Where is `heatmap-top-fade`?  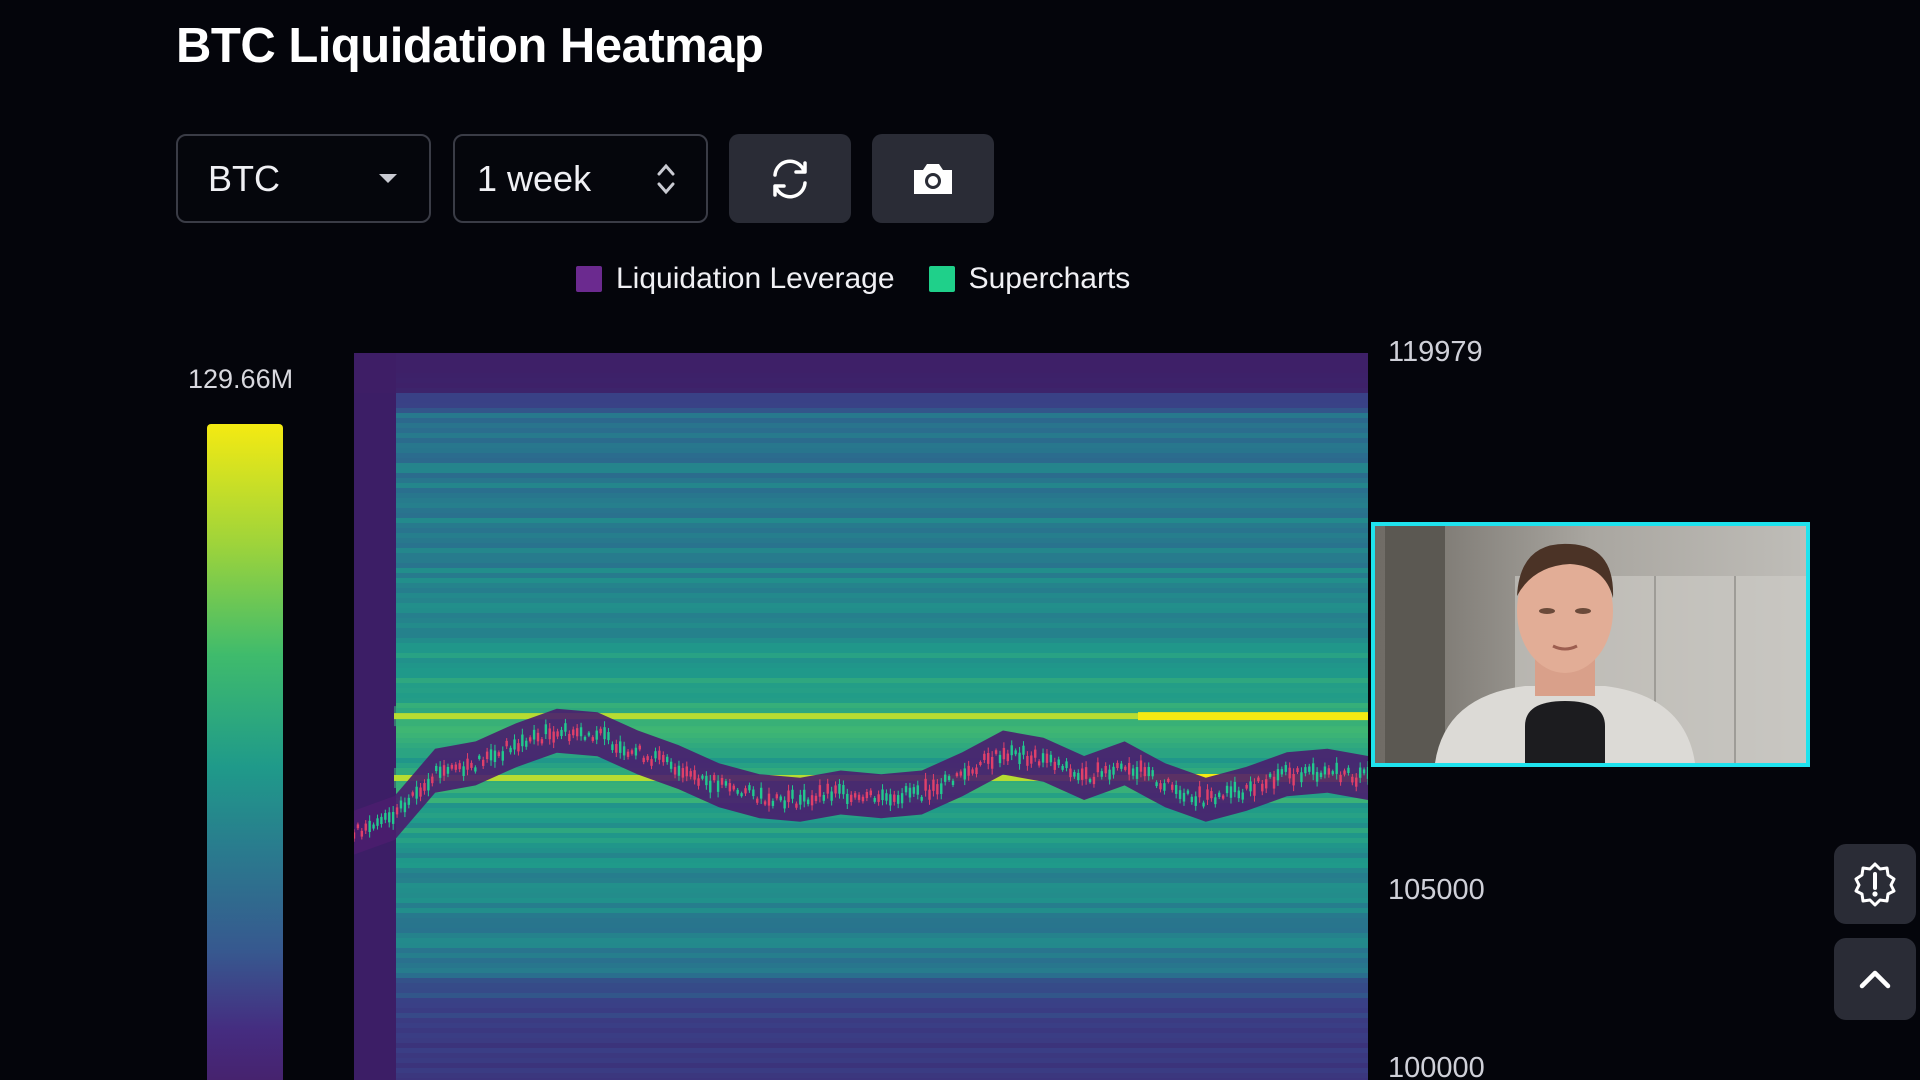 heatmap-top-fade is located at coordinates (861, 373).